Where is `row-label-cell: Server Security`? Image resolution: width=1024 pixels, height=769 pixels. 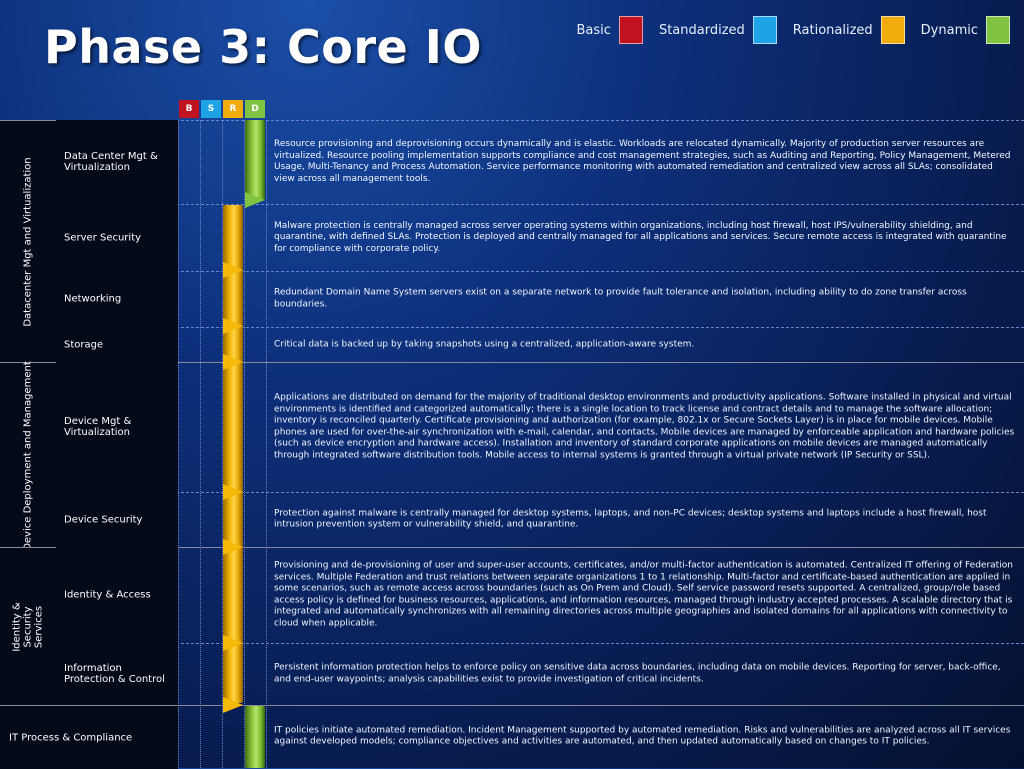 row-label-cell: Server Security is located at coordinates (117, 237).